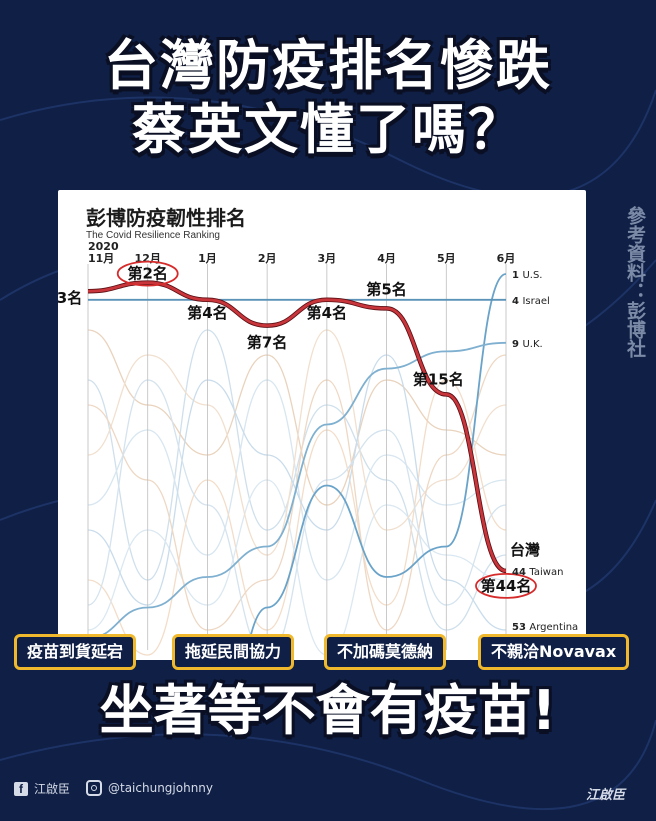  I want to click on footer: f 江啟臣 @taichungjohnny, so click(328, 790).